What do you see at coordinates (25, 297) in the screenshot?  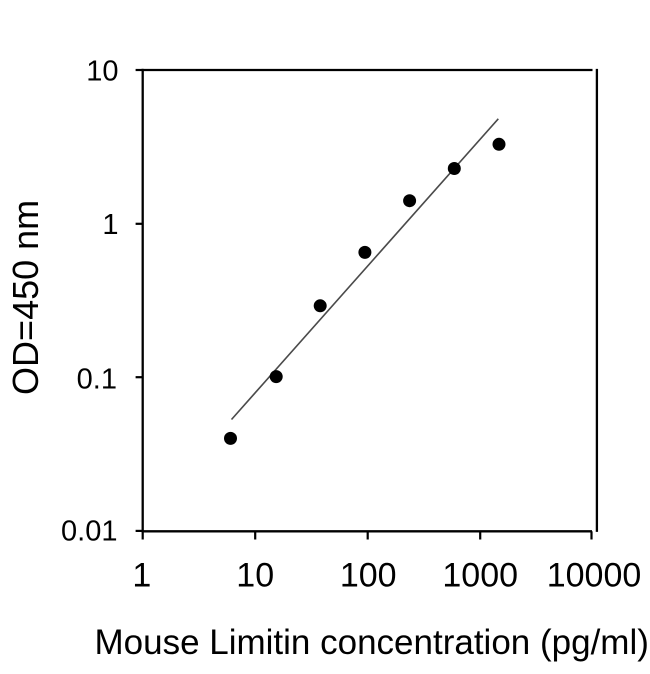 I see `svg-text: OD=450 nm` at bounding box center [25, 297].